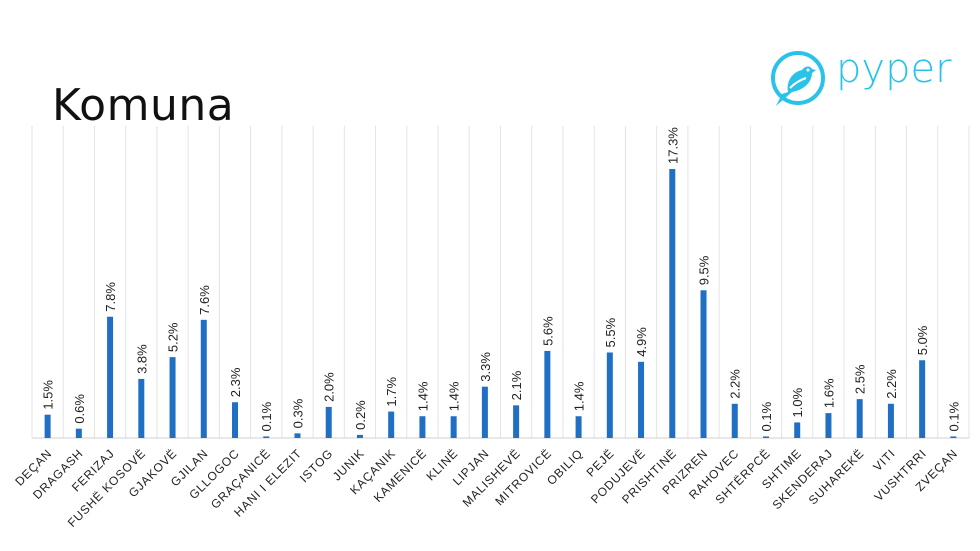  I want to click on data-label: 3.3%, so click(485, 367).